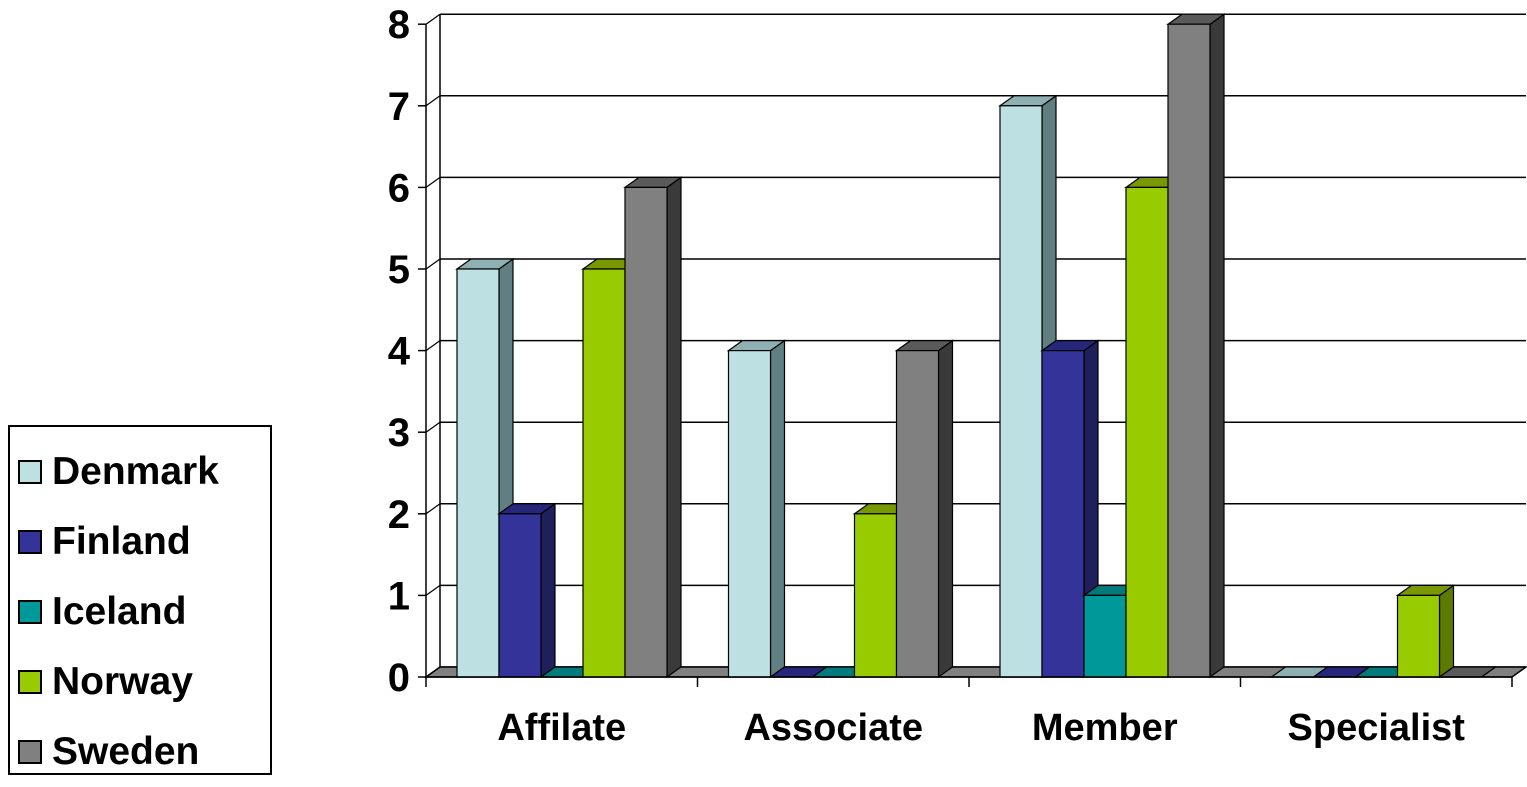 The height and width of the screenshot is (787, 1527). I want to click on bar-norway-specialist, so click(1425, 631).